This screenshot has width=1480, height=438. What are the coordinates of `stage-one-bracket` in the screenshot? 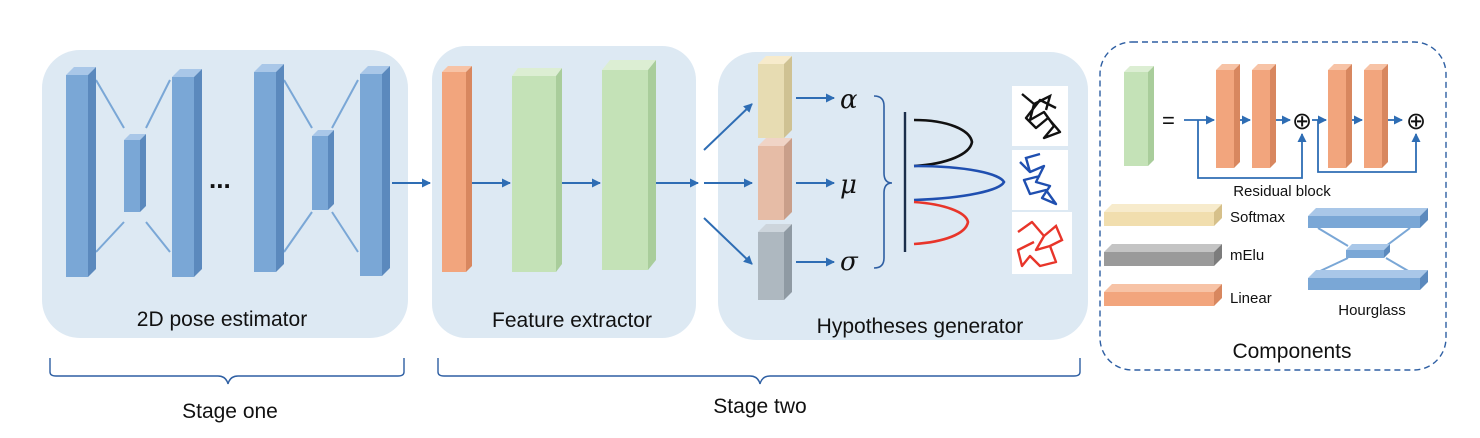 It's located at (227, 371).